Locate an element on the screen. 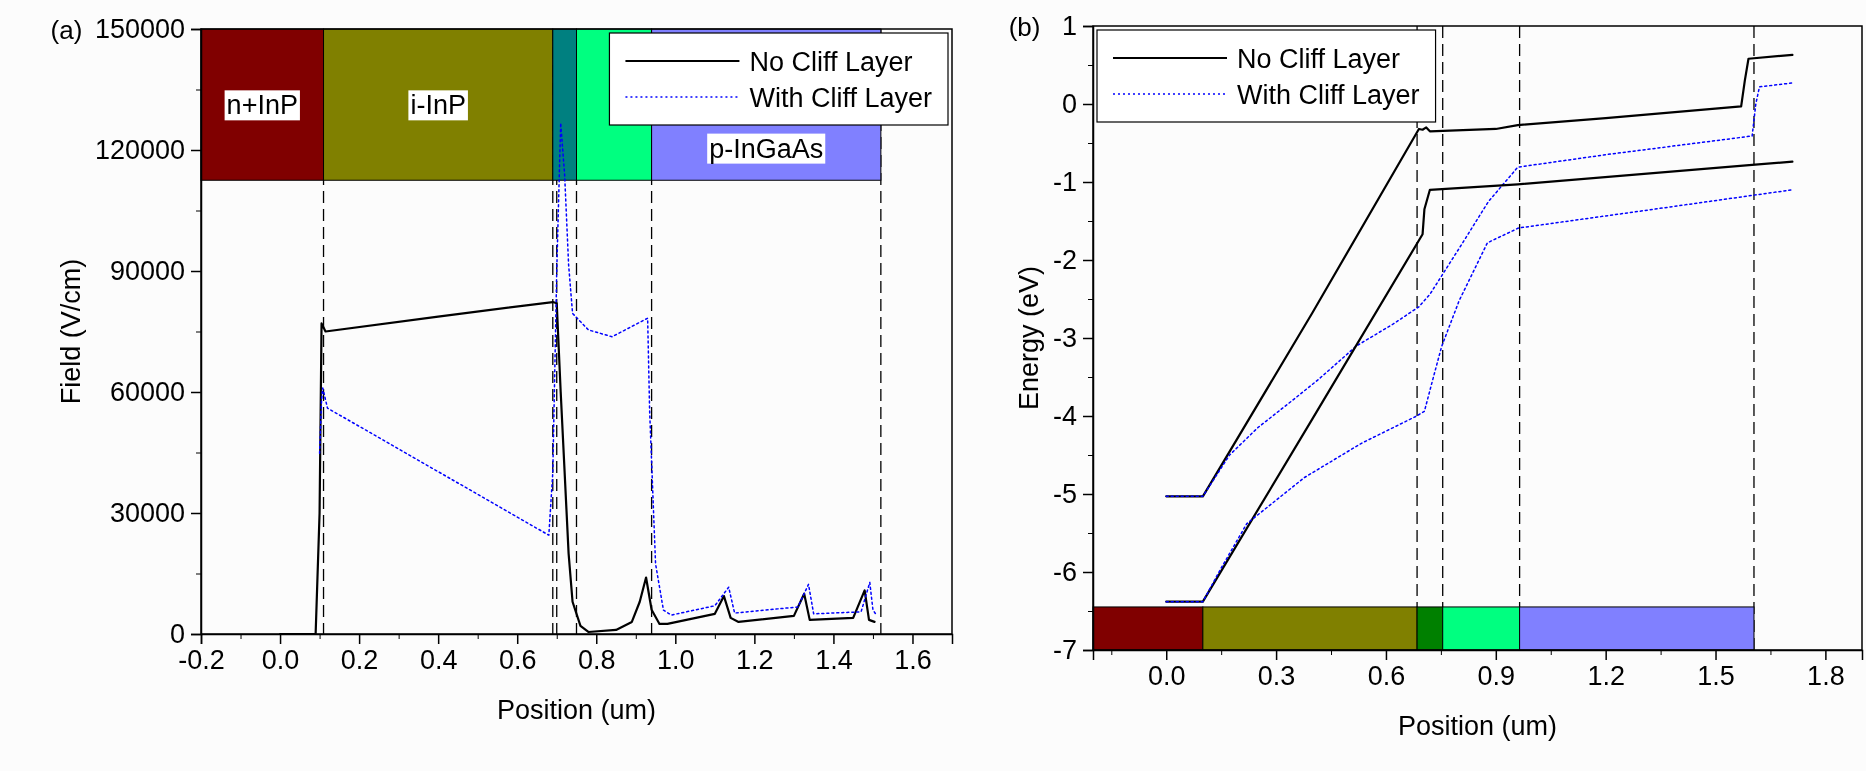 The height and width of the screenshot is (771, 1866). y-tick-label: 0 is located at coordinates (1069, 104).